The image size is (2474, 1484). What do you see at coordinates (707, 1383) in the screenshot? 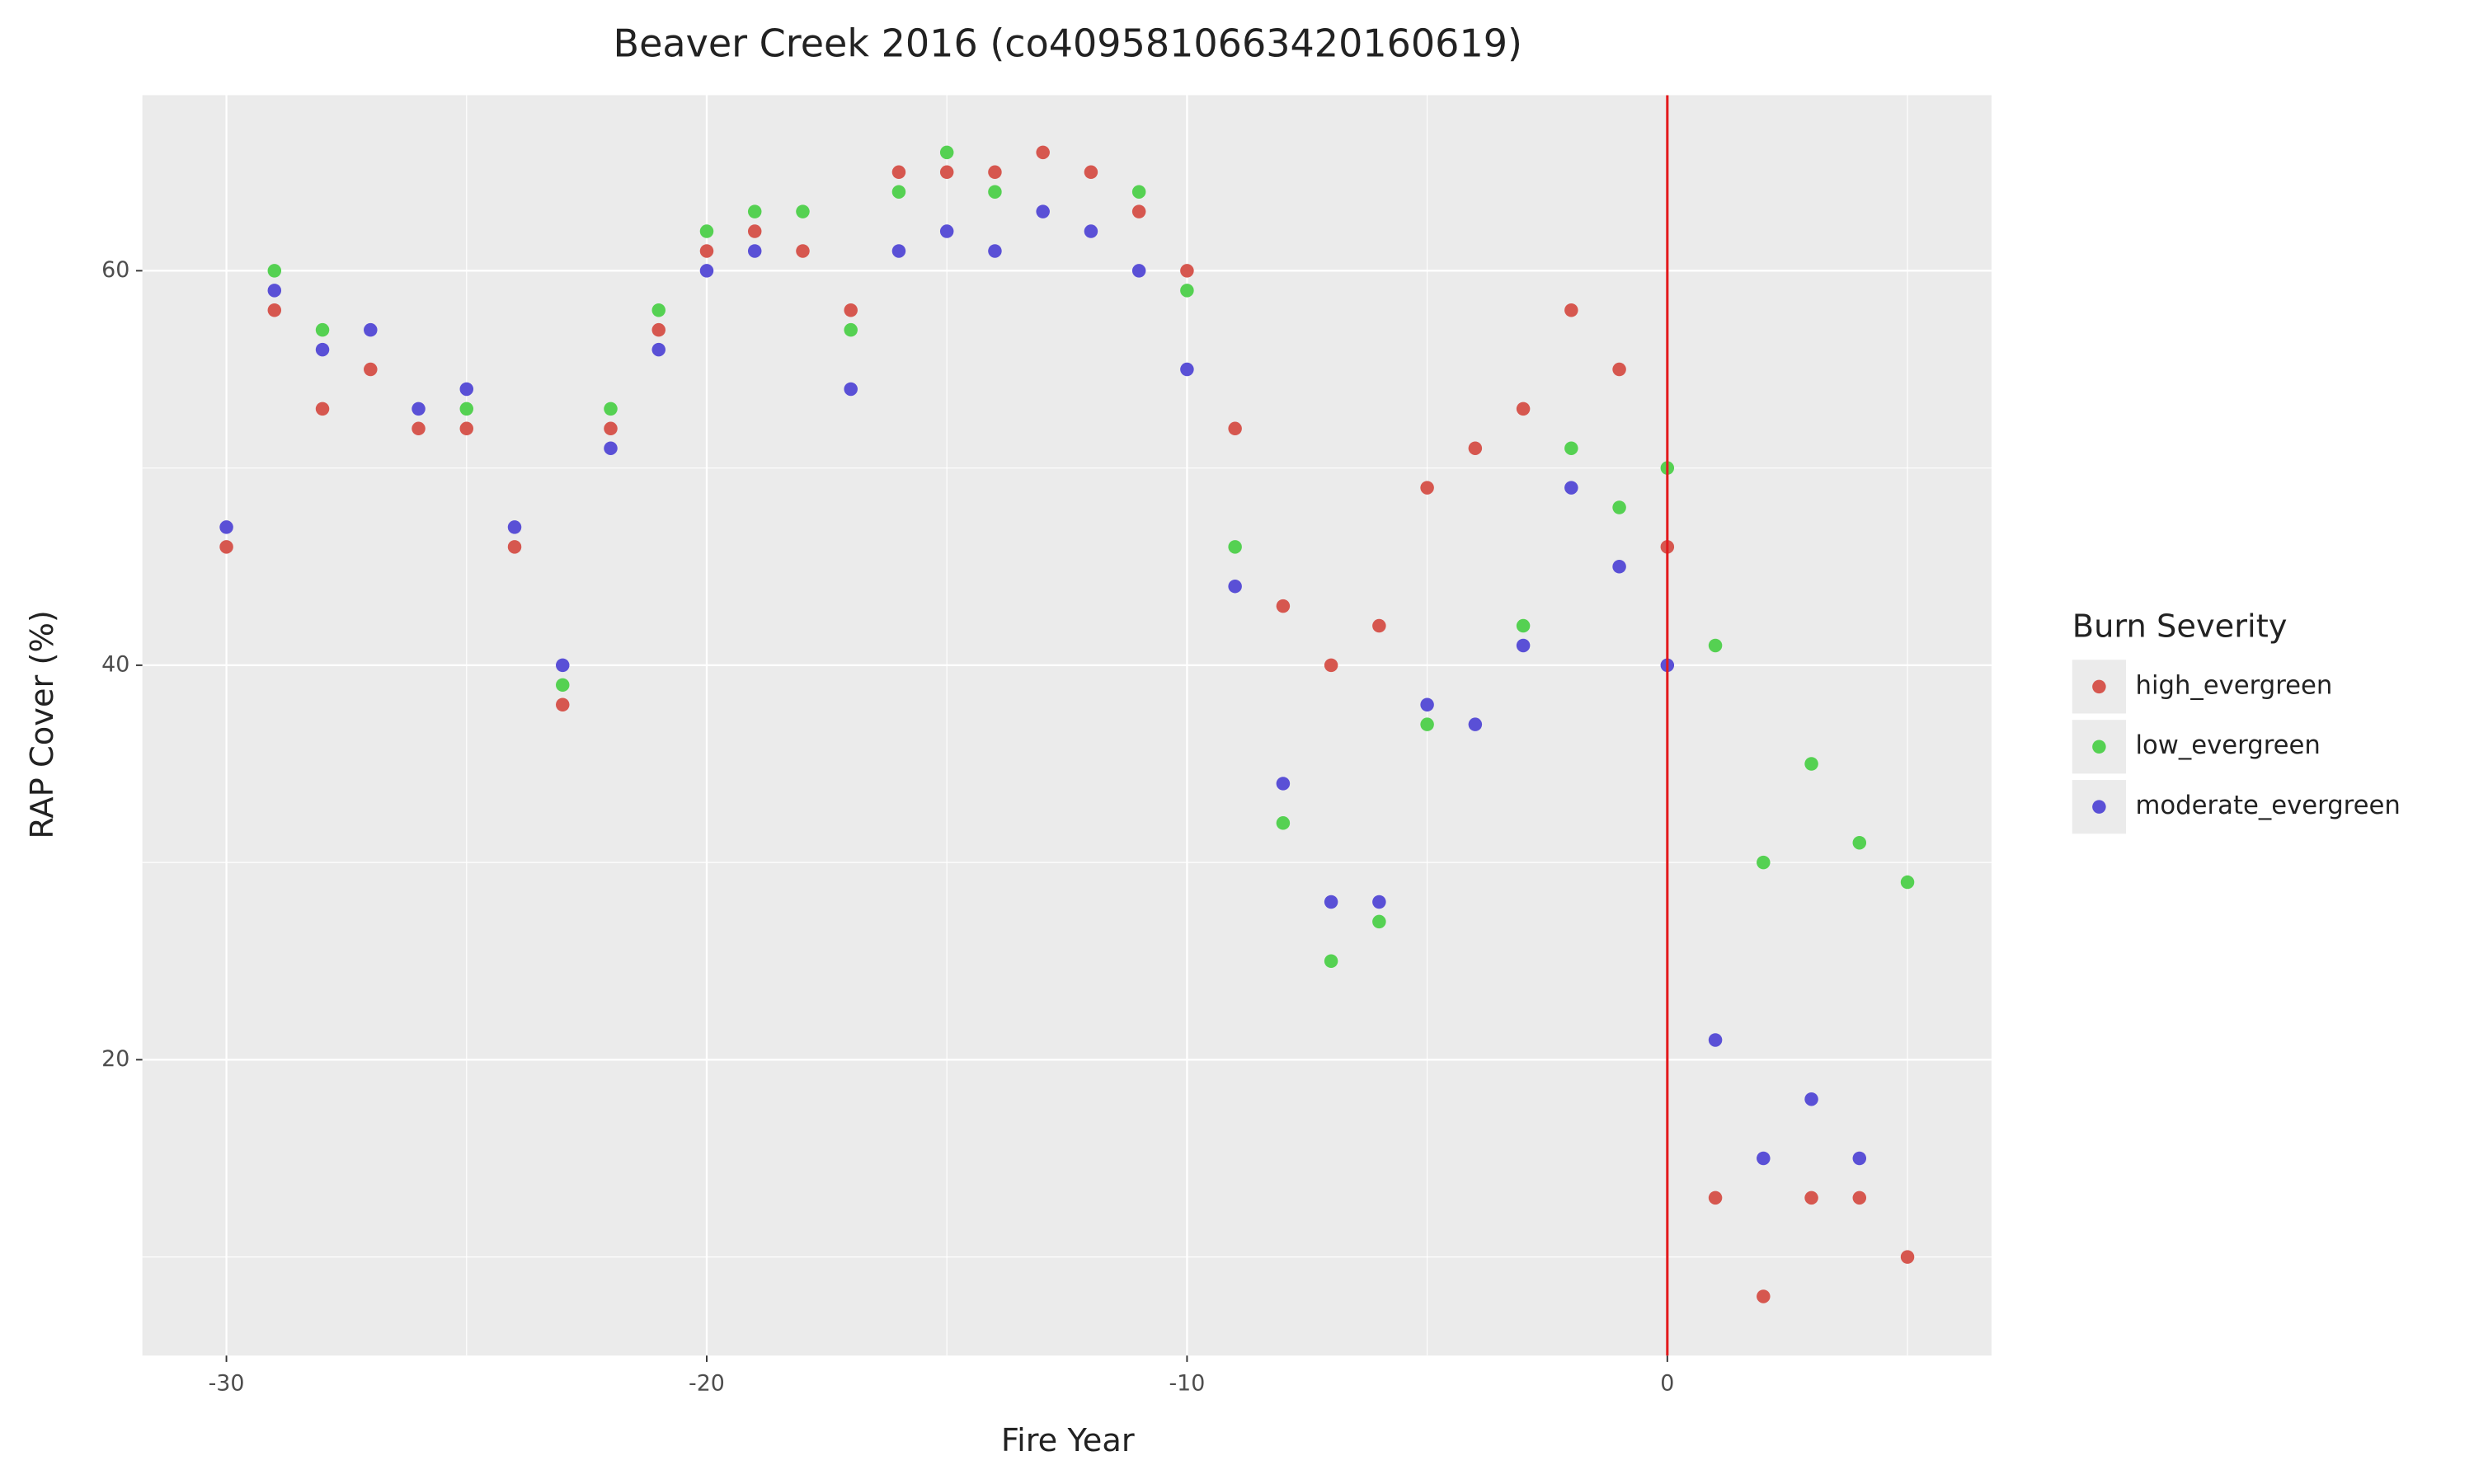
I see `x-tick-label: -20` at bounding box center [707, 1383].